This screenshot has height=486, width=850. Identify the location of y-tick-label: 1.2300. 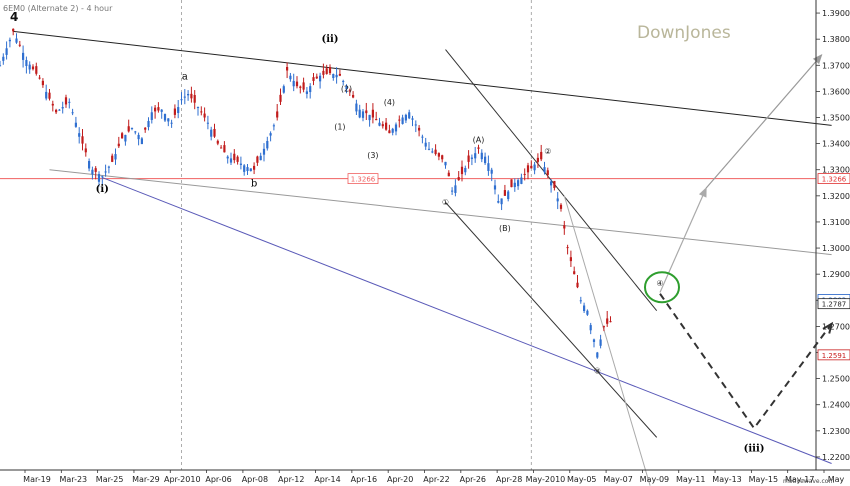
(836, 431).